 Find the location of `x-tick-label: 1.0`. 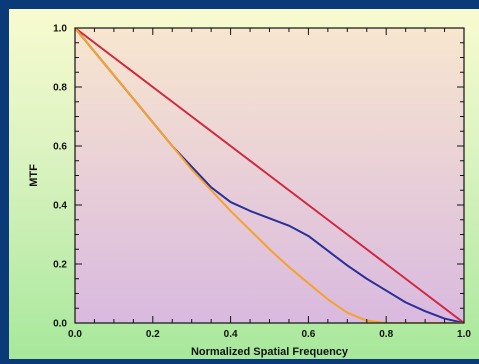

x-tick-label: 1.0 is located at coordinates (464, 334).